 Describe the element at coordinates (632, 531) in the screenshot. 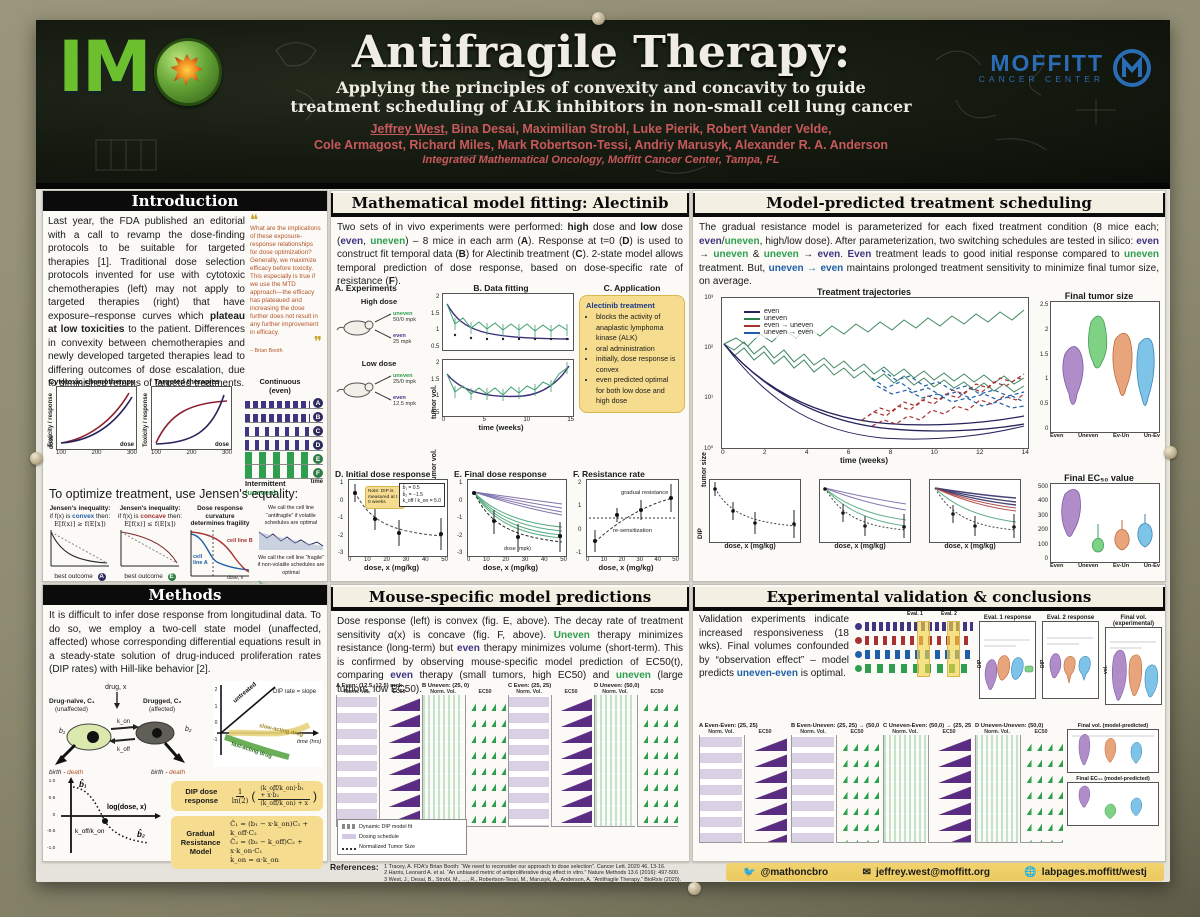

I see `svg-text: re-sensitization` at that location.